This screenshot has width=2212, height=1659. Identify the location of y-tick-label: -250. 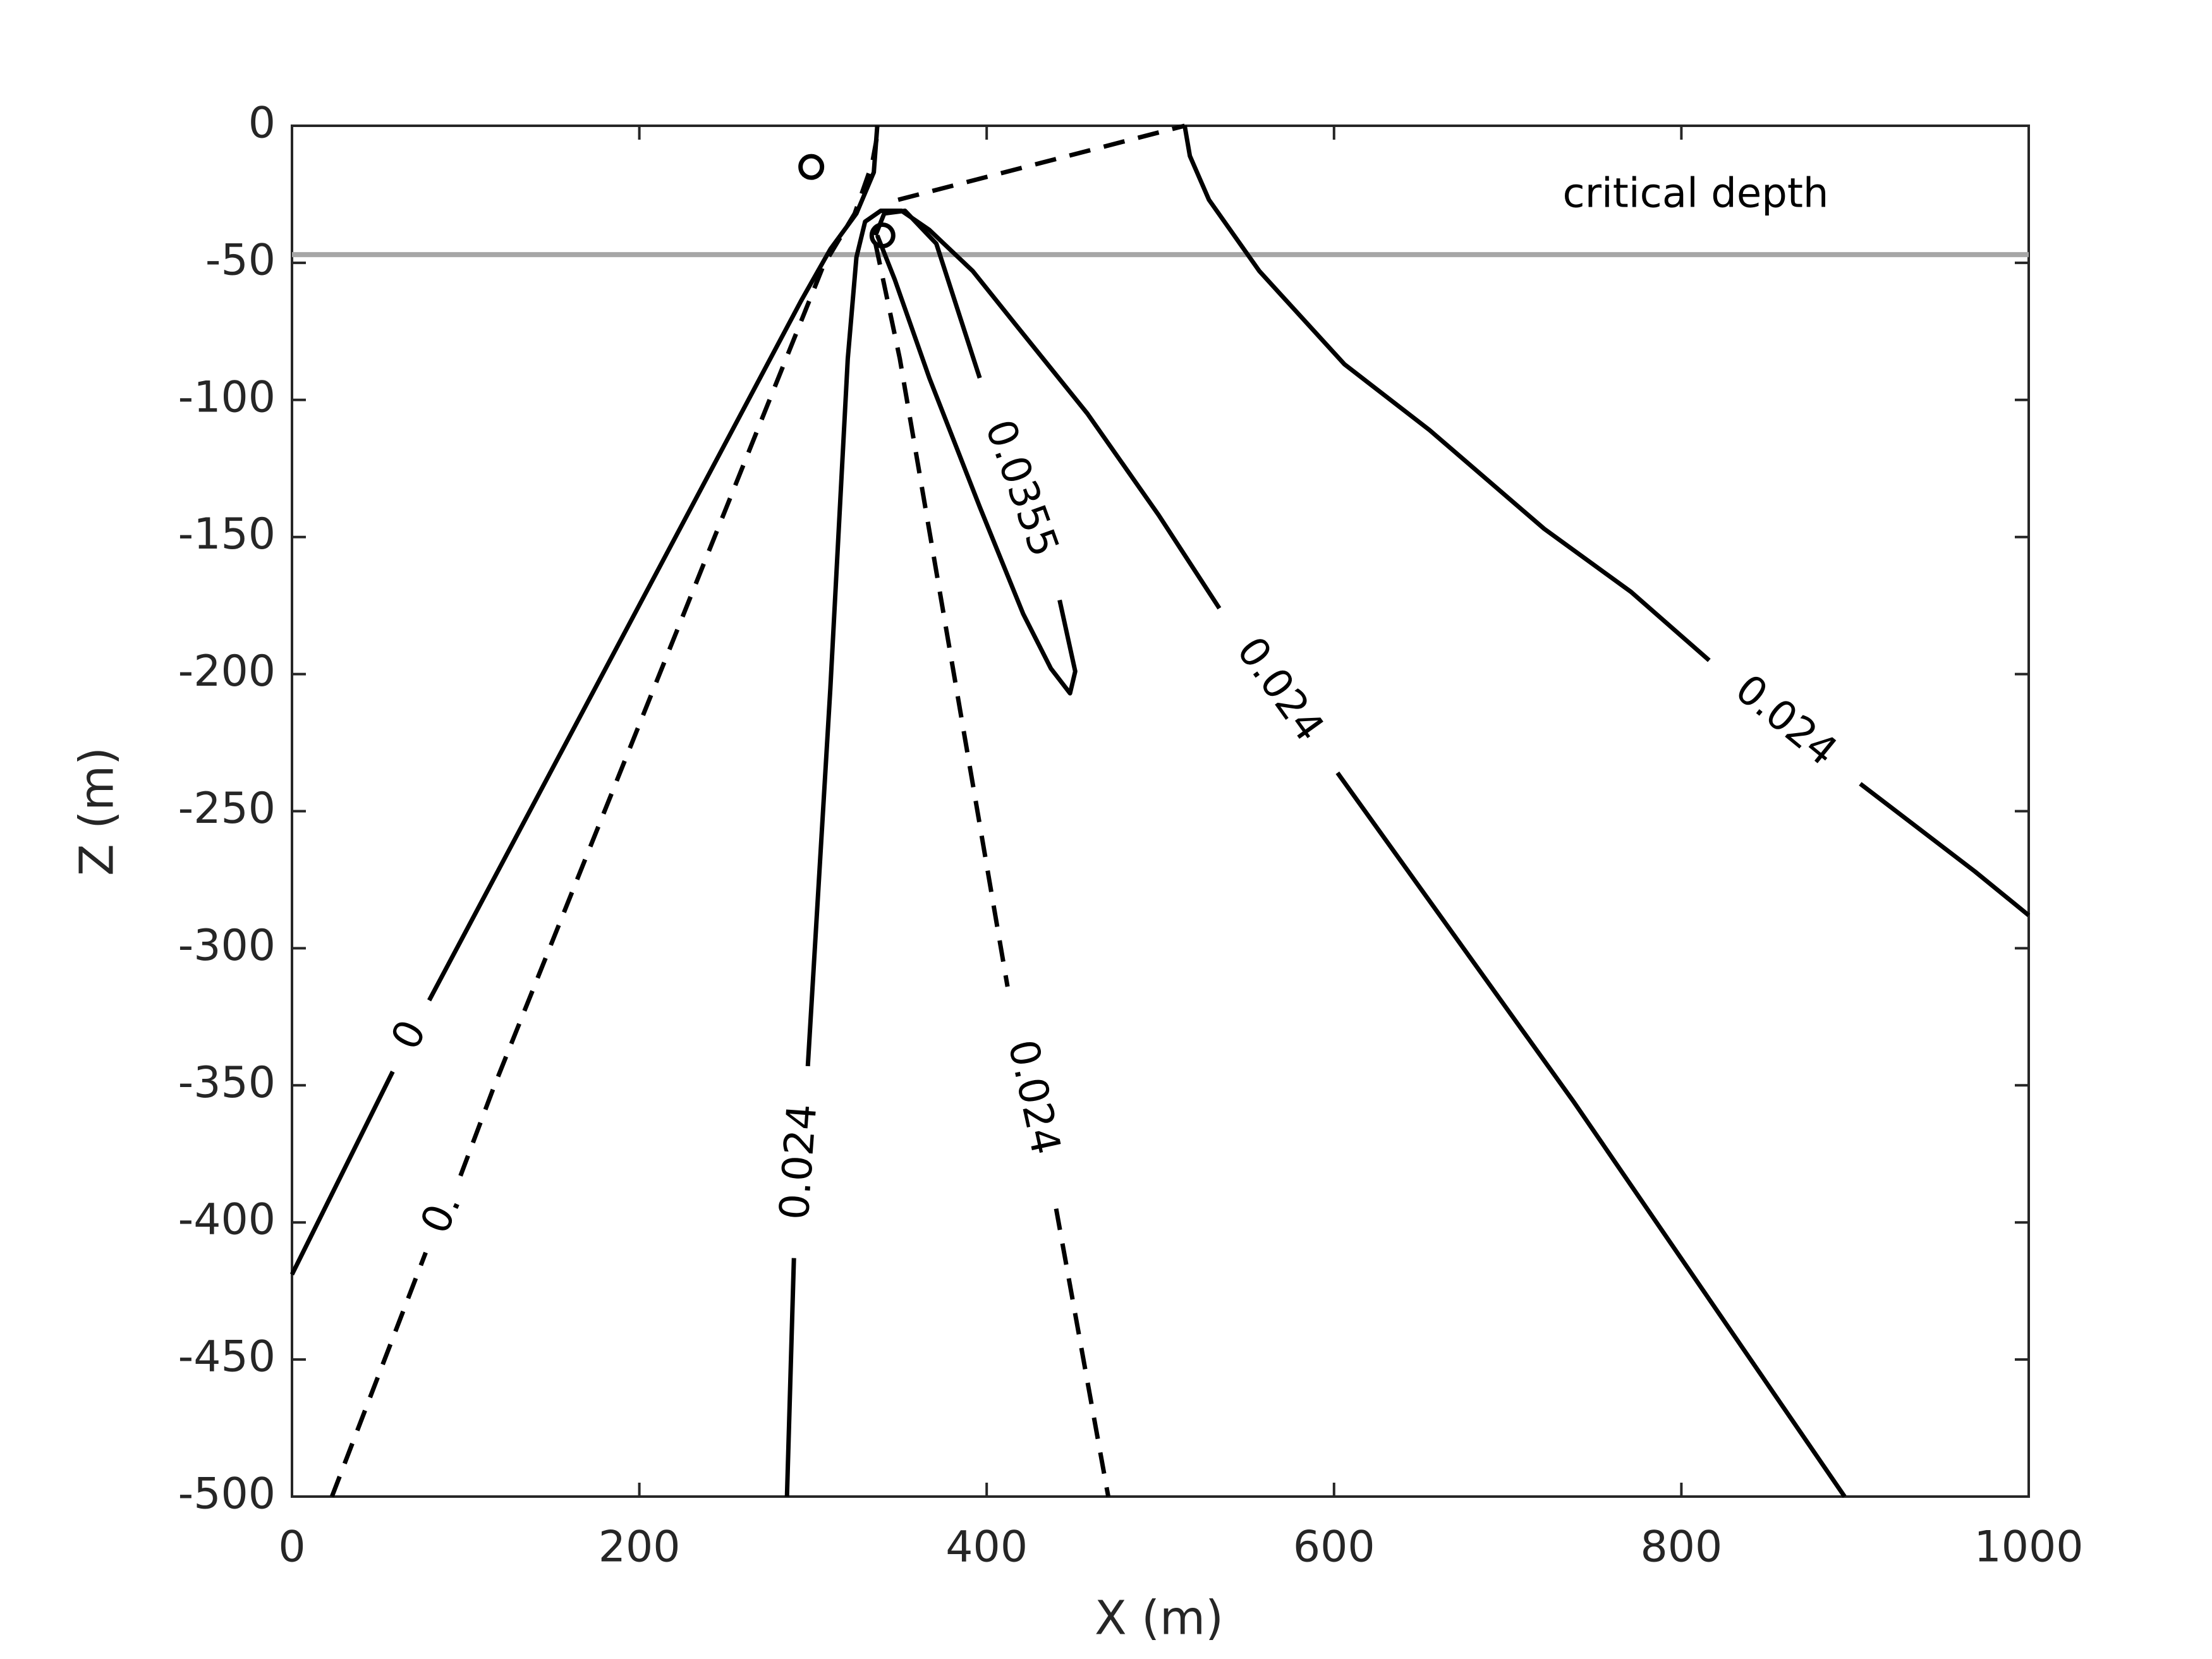
(227, 809).